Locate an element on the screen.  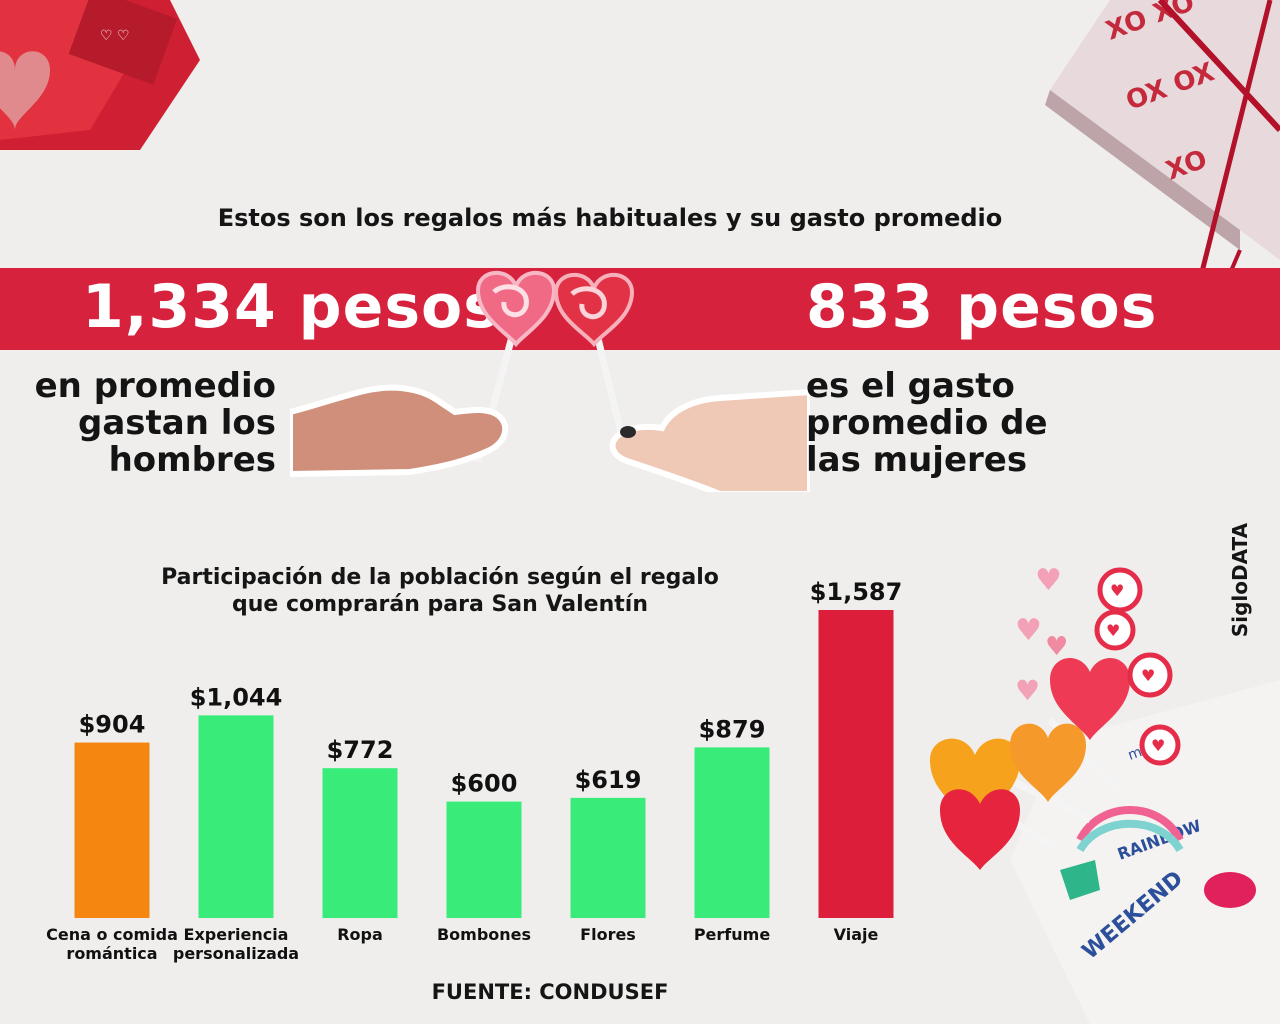
brand-text: SigloDATA is located at coordinates (1240, 580).